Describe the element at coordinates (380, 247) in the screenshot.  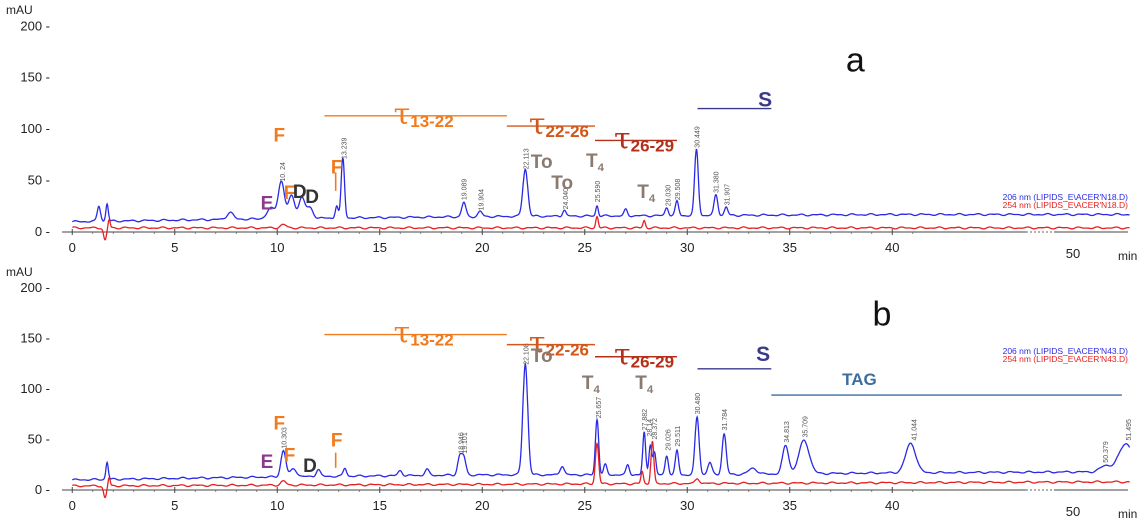
I see `x-tick-label: 15` at that location.